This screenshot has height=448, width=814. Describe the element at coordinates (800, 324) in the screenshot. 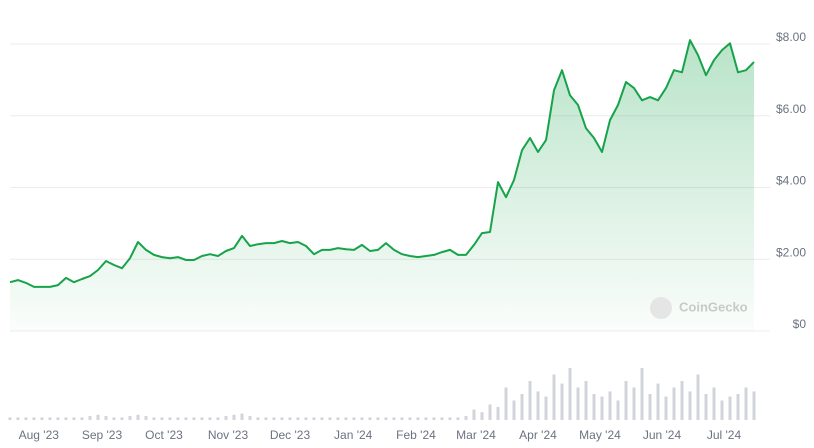

I see `y-tick-label: $0` at that location.